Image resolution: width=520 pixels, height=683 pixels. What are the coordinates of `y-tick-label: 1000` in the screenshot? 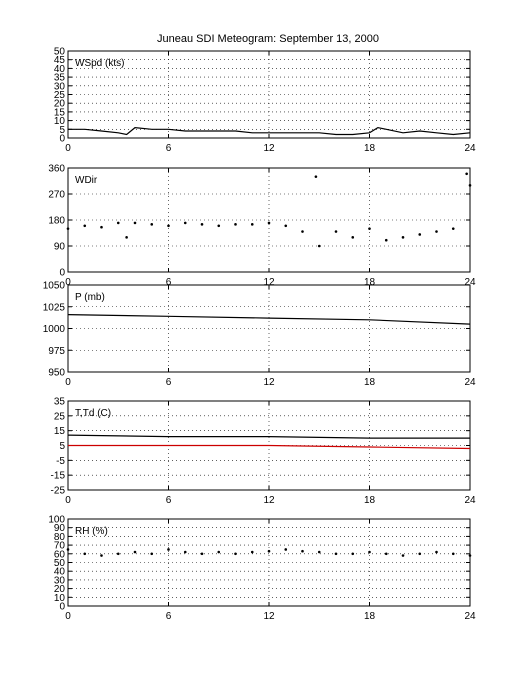 It's located at (54, 329).